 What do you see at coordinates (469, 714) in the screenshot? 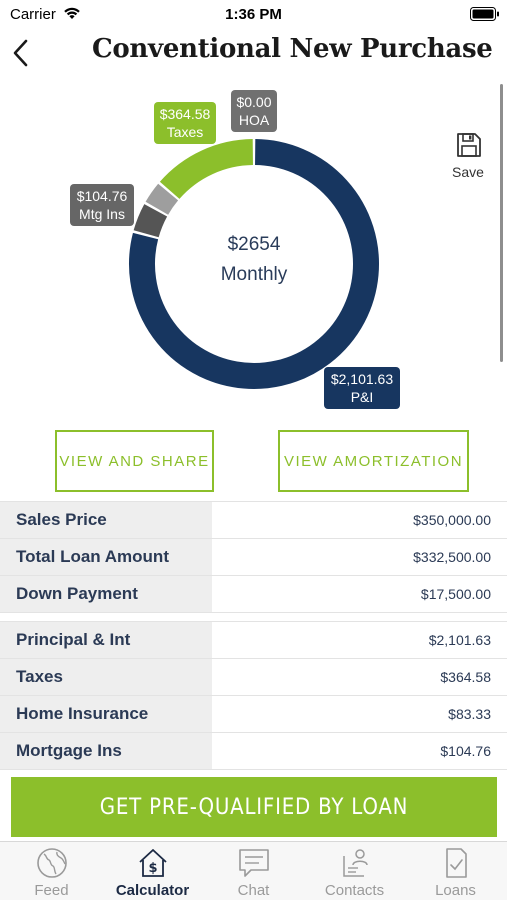
I see `row-value: $83.33` at bounding box center [469, 714].